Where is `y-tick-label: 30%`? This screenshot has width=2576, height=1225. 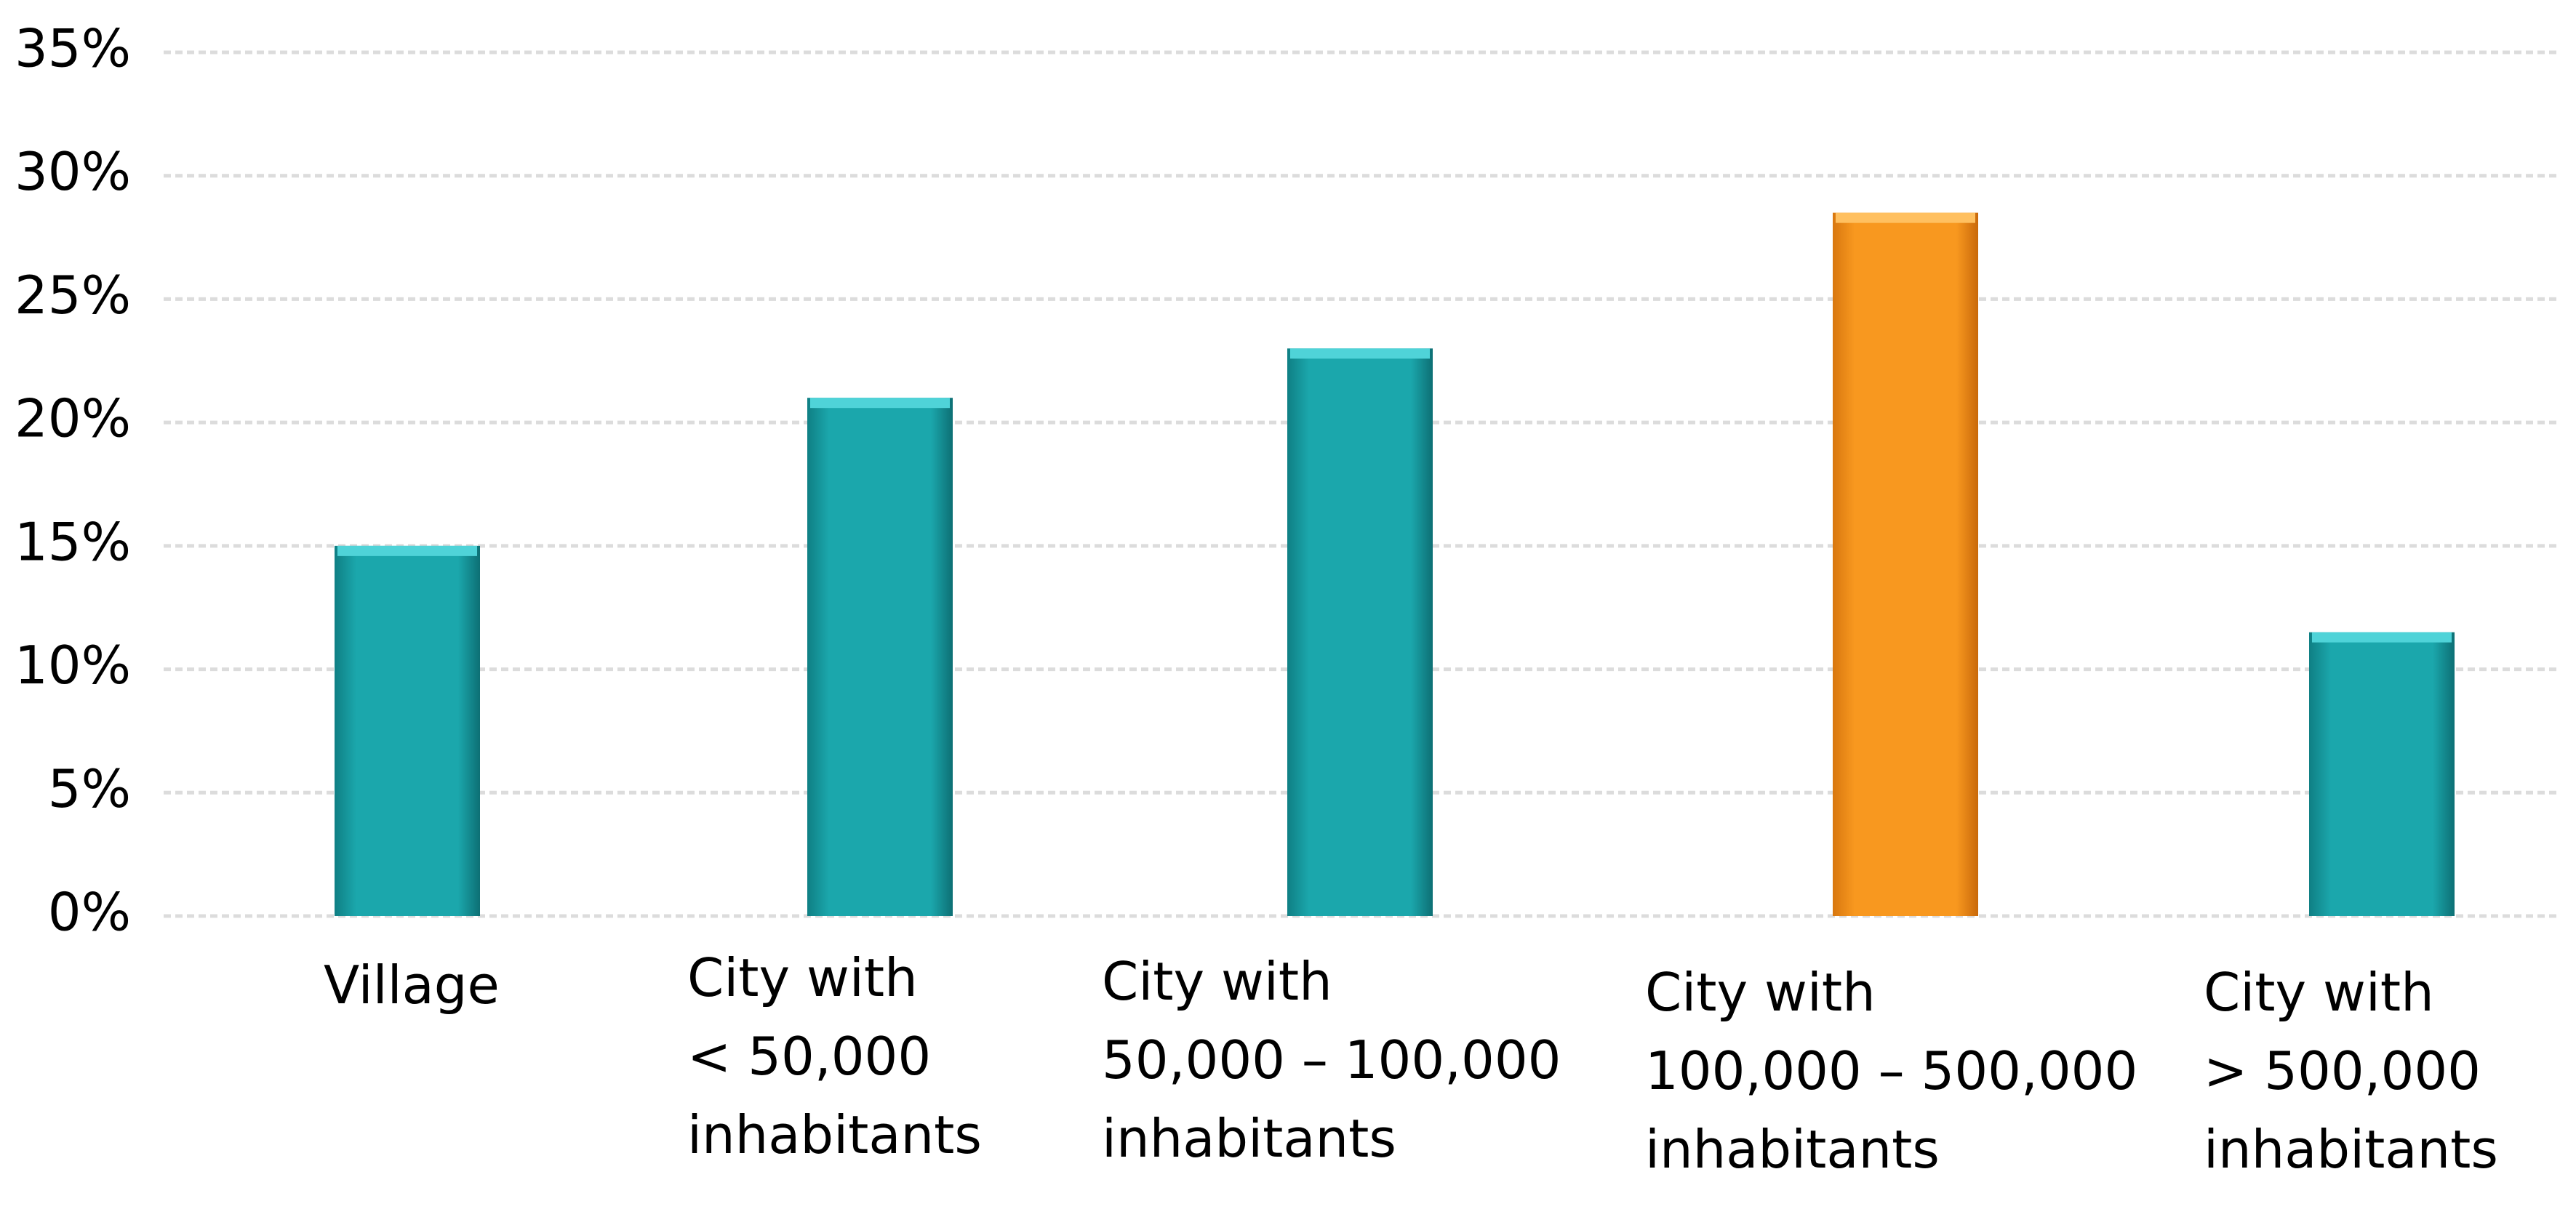
y-tick-label: 30% is located at coordinates (73, 171).